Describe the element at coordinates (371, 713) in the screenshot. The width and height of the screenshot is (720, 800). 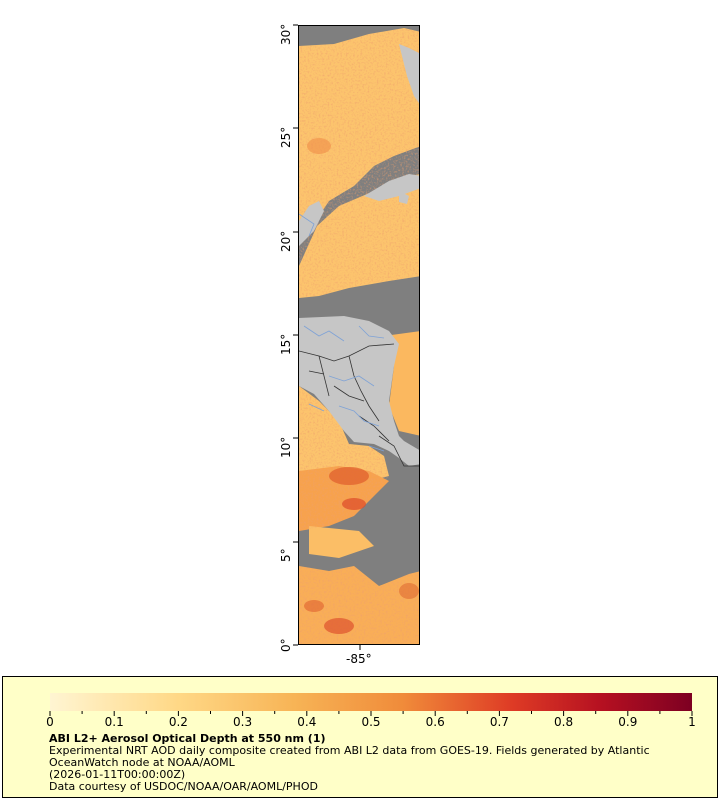
I see `colorbar-ticks` at that location.